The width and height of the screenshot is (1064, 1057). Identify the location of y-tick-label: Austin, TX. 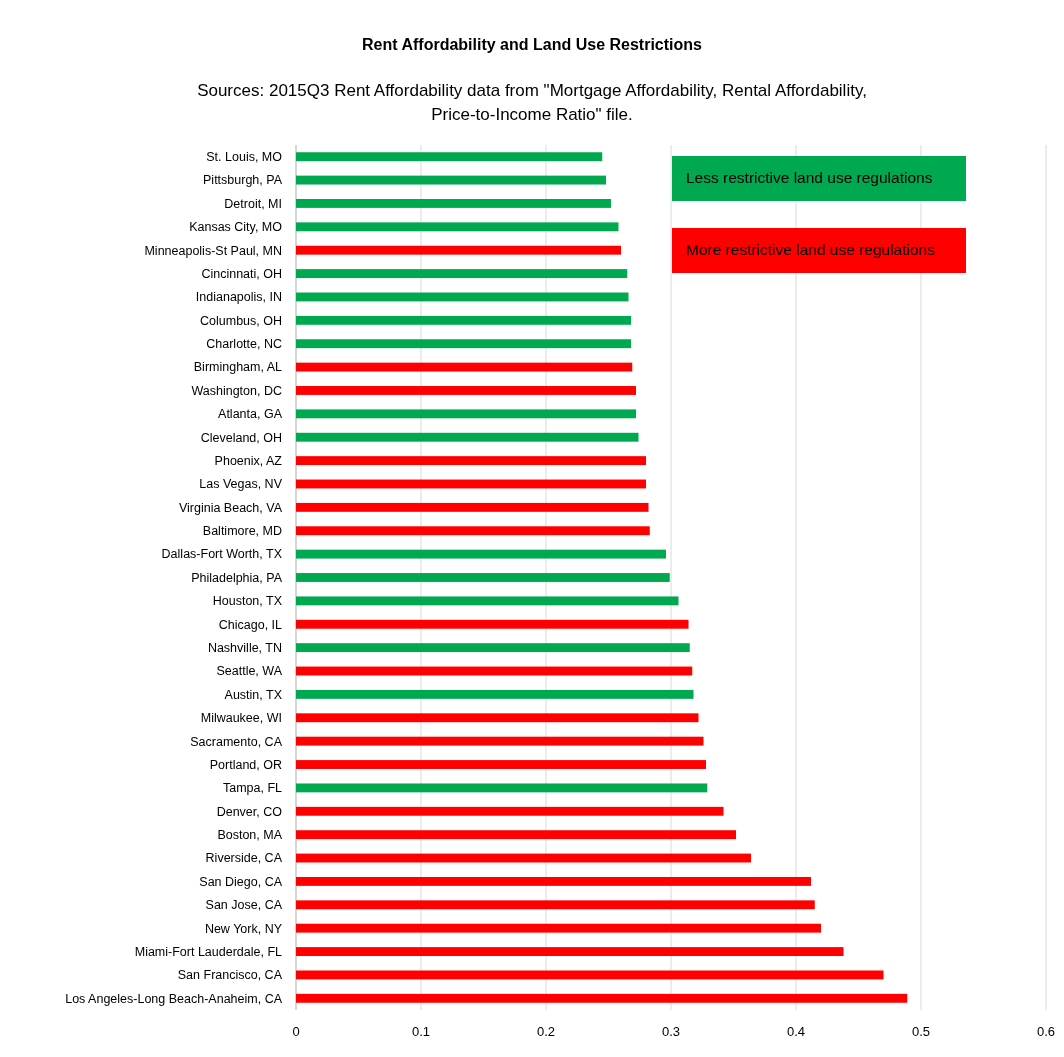
(253, 694).